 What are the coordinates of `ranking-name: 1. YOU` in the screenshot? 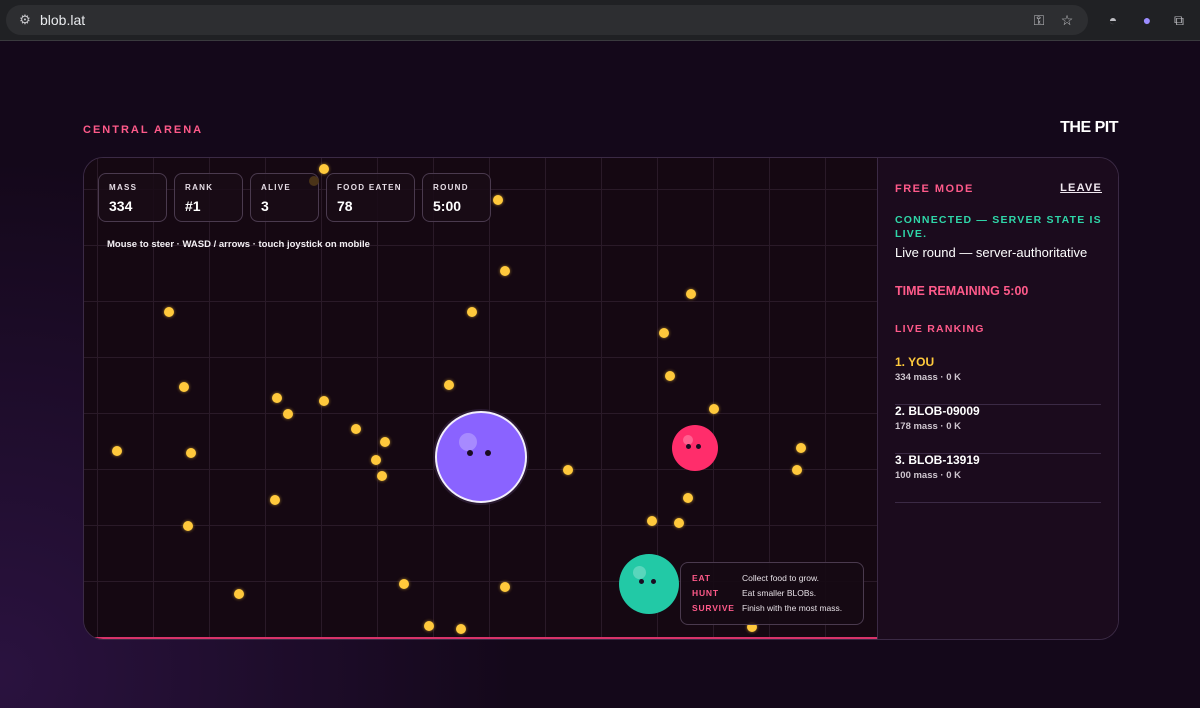 It's located at (915, 362).